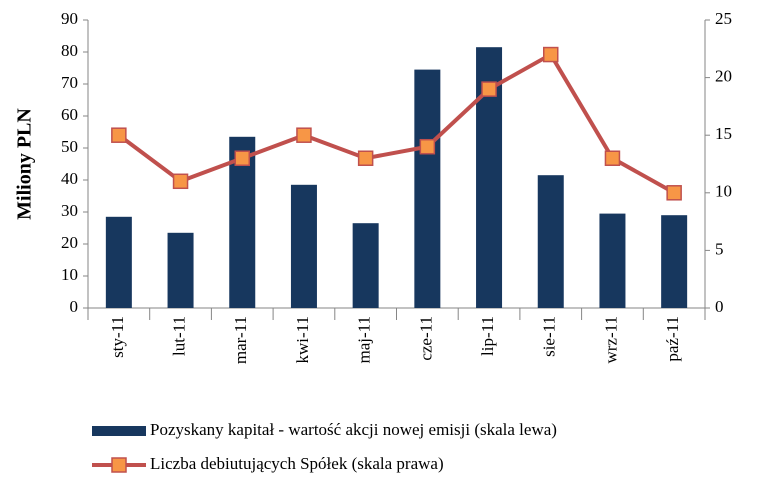  What do you see at coordinates (117, 337) in the screenshot?
I see `x-tick-label: sty-11` at bounding box center [117, 337].